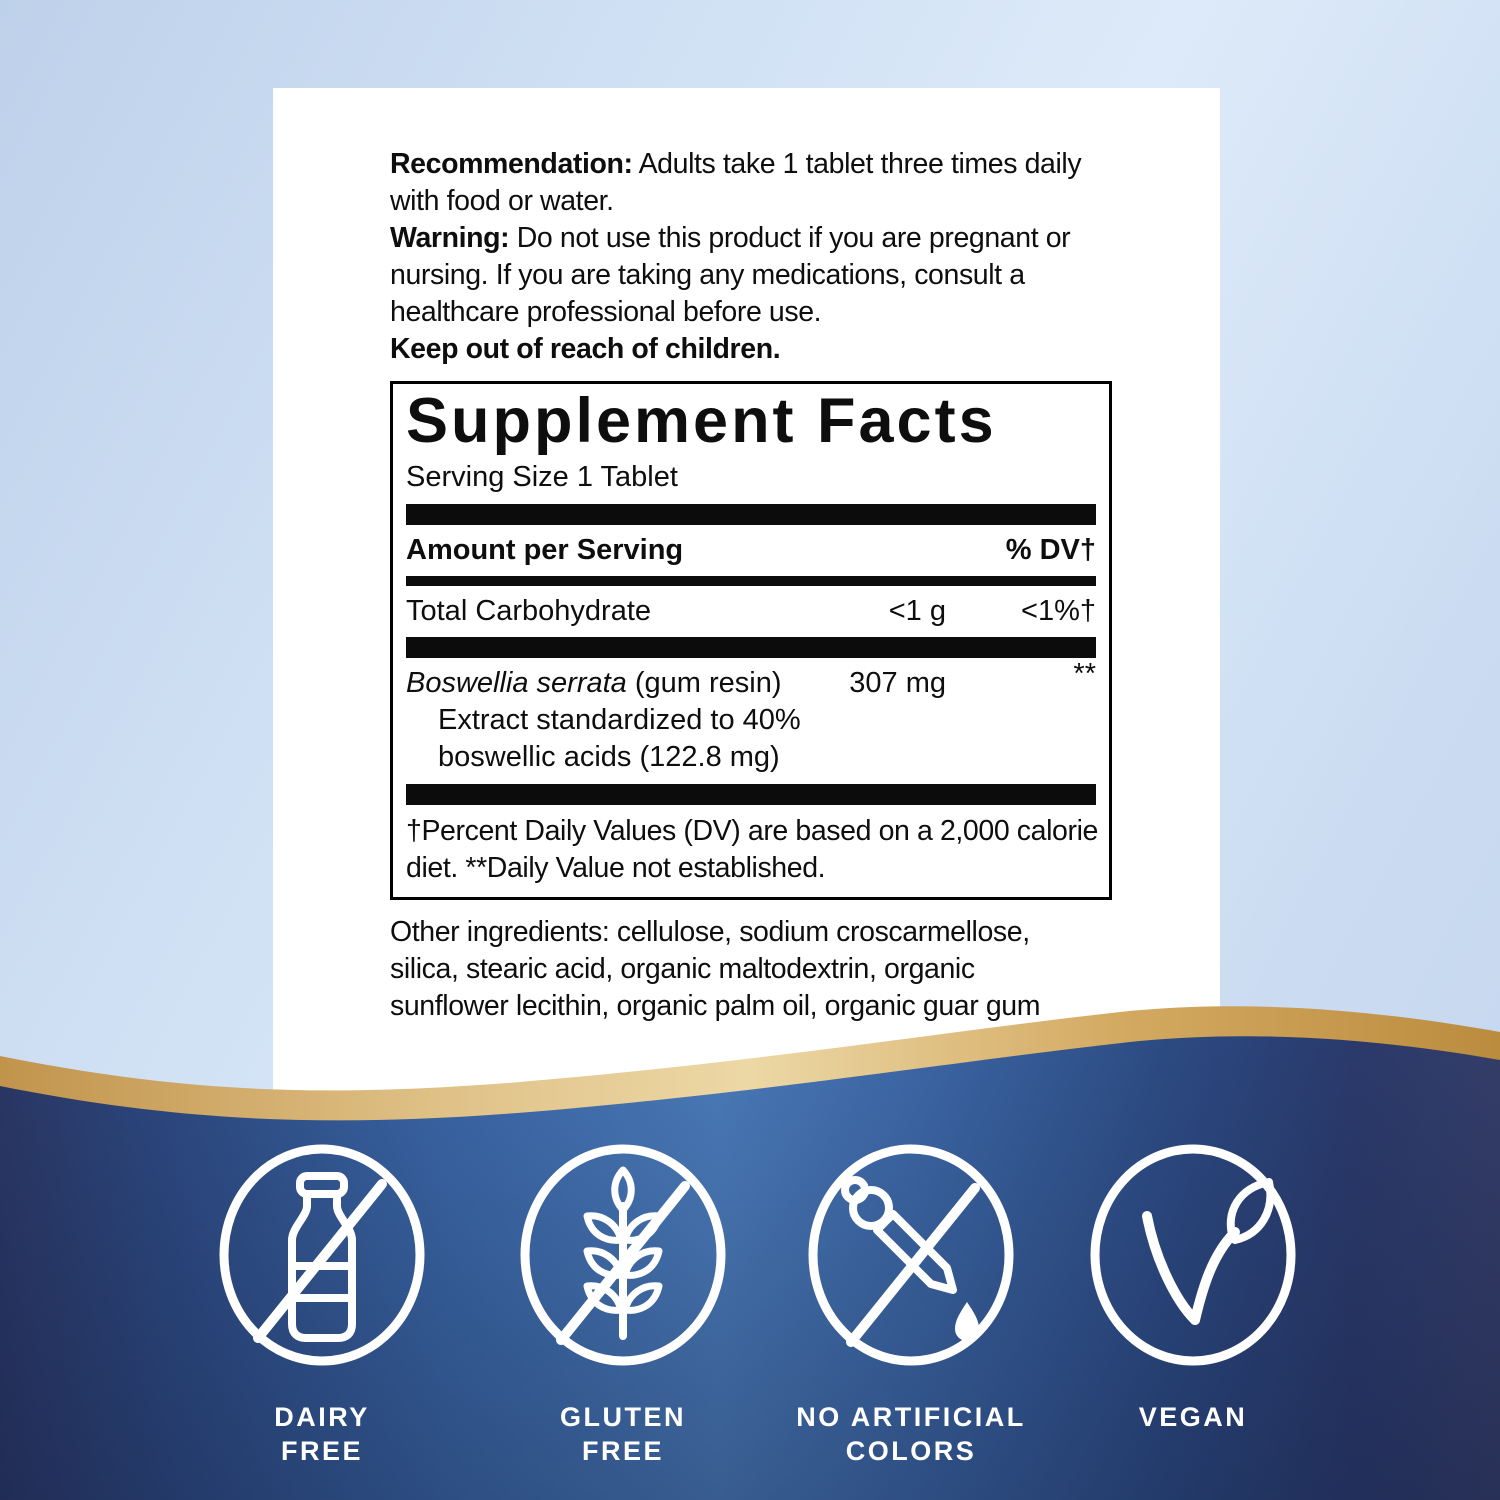 Image resolution: width=1500 pixels, height=1500 pixels. Describe the element at coordinates (1084, 674) in the screenshot. I see `boswellia-dv: **` at that location.